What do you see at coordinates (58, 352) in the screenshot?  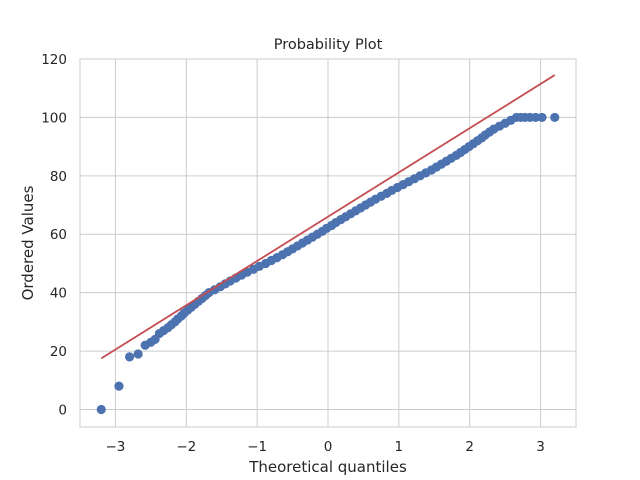 I see `y-tick-label: 20` at bounding box center [58, 352].